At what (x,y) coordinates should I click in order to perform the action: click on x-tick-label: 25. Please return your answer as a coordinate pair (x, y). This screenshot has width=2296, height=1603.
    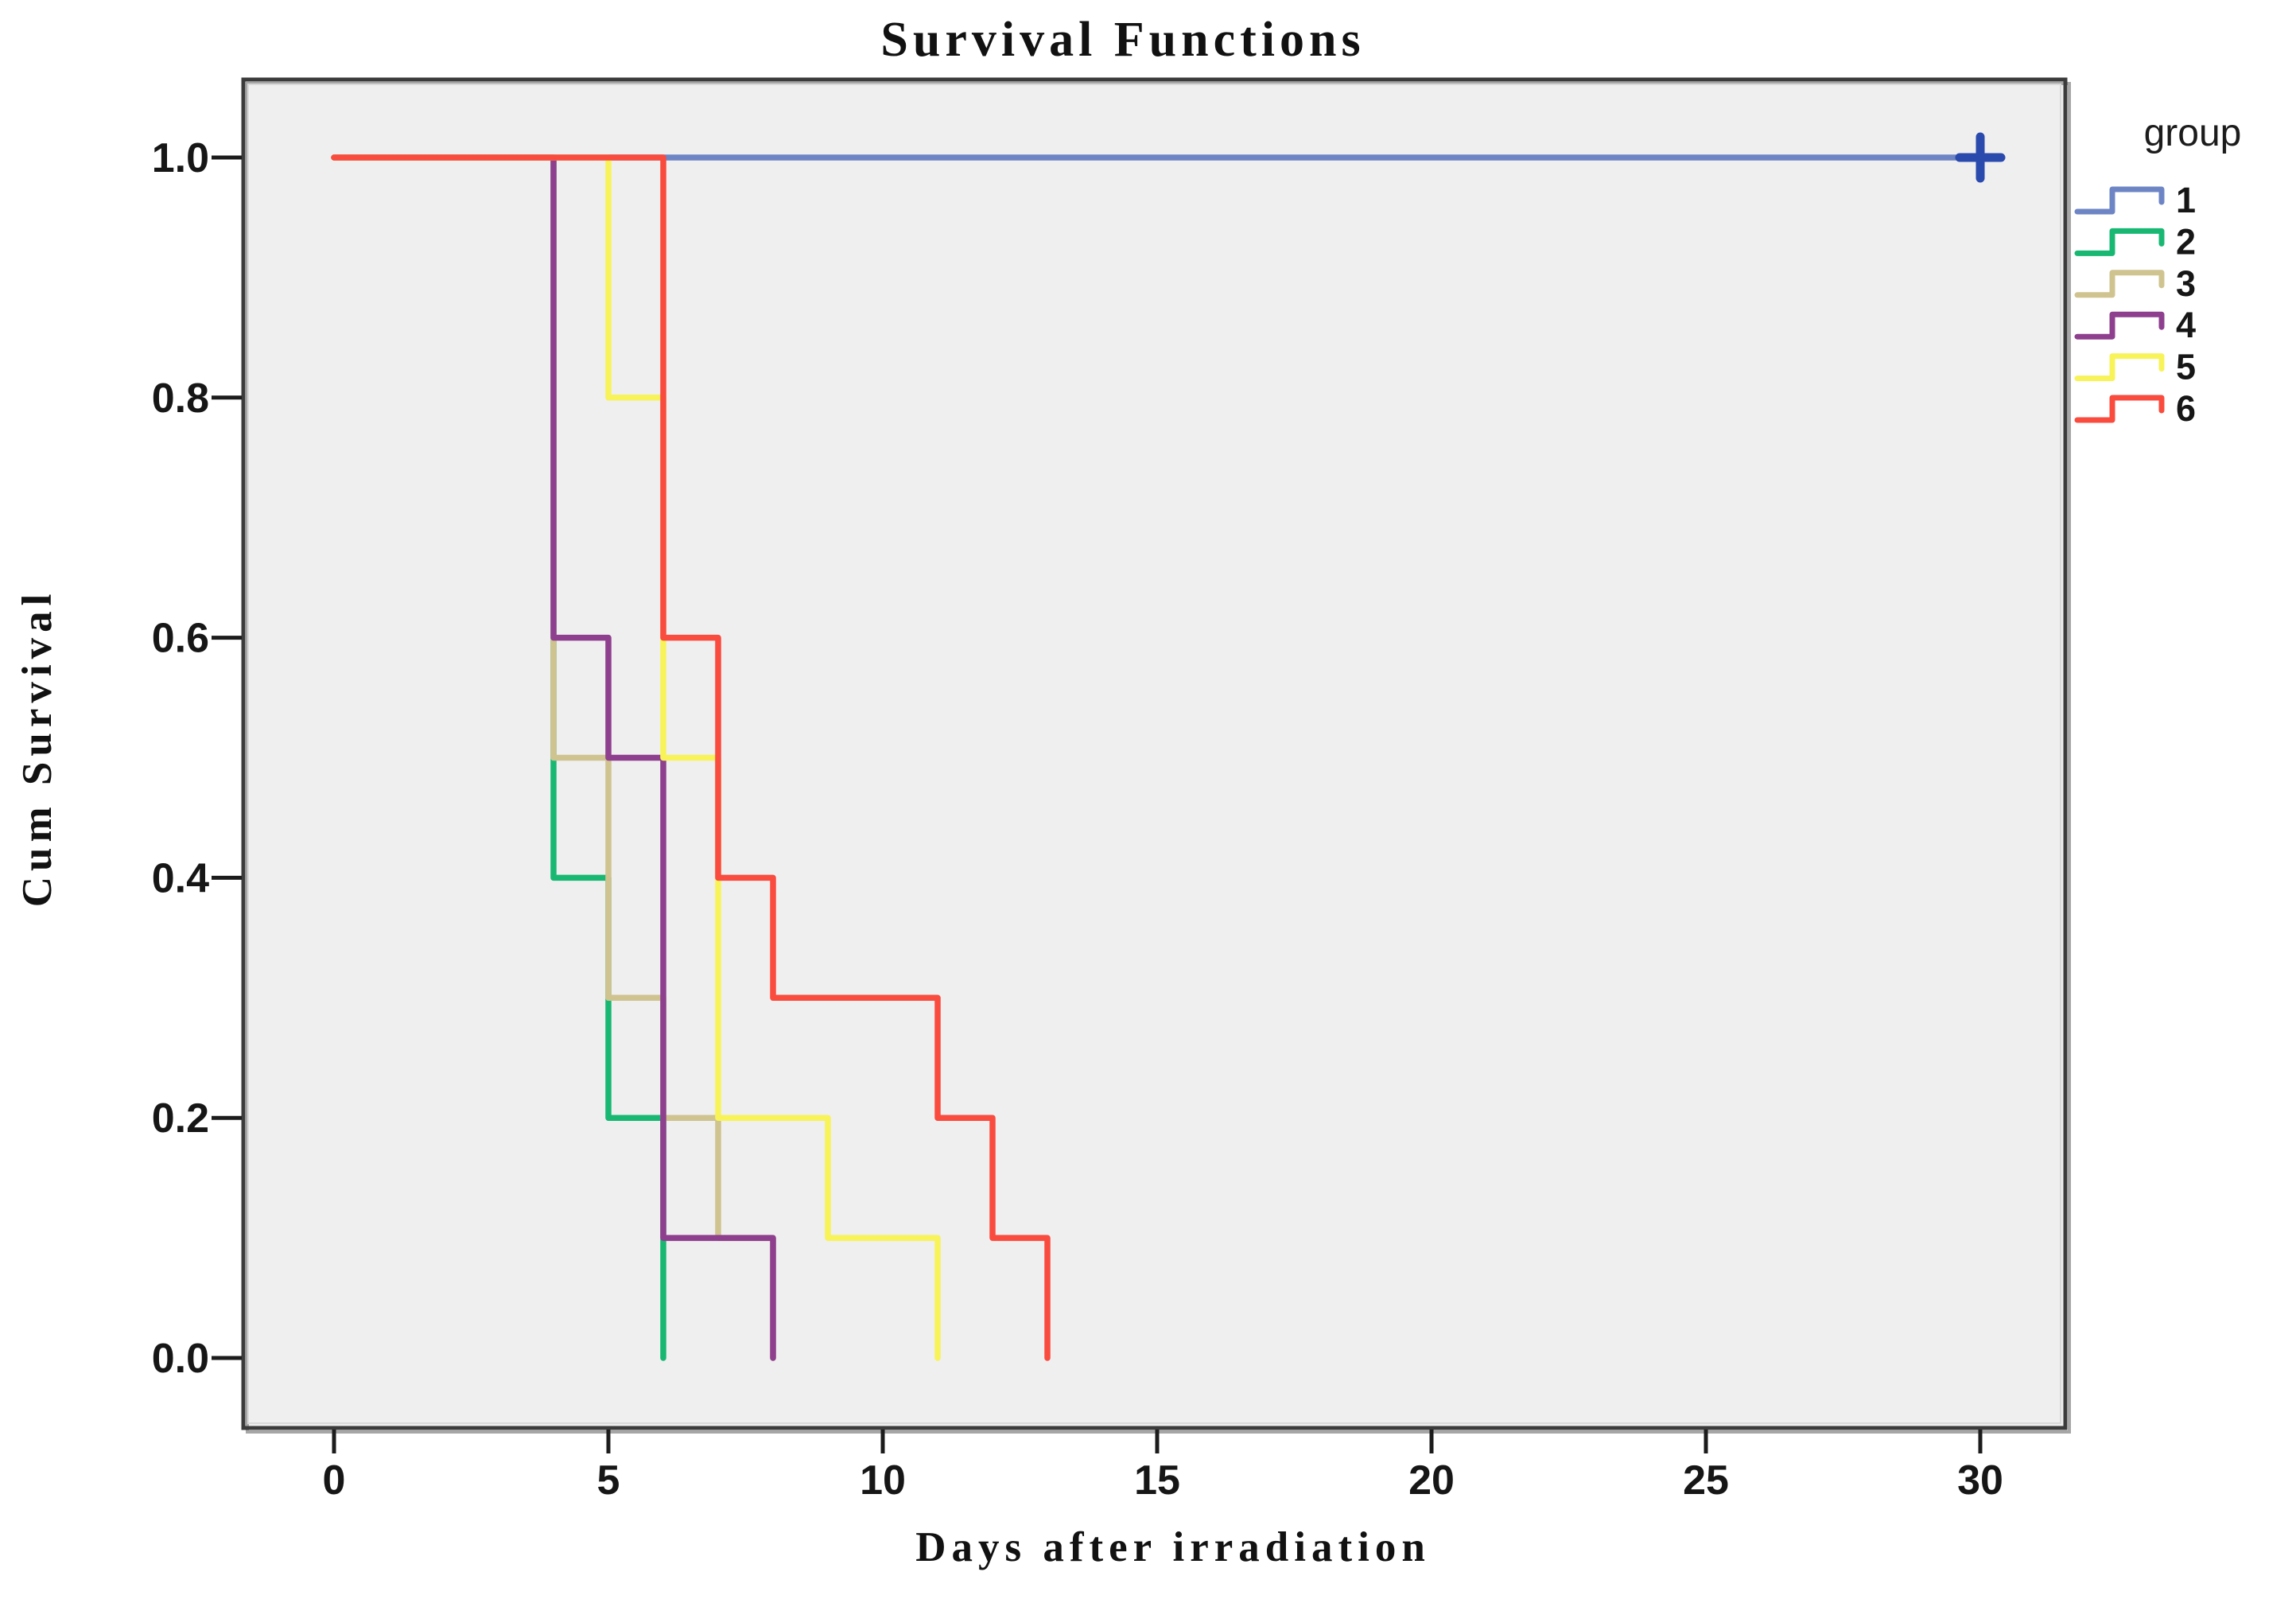
    Looking at the image, I should click on (1706, 1480).